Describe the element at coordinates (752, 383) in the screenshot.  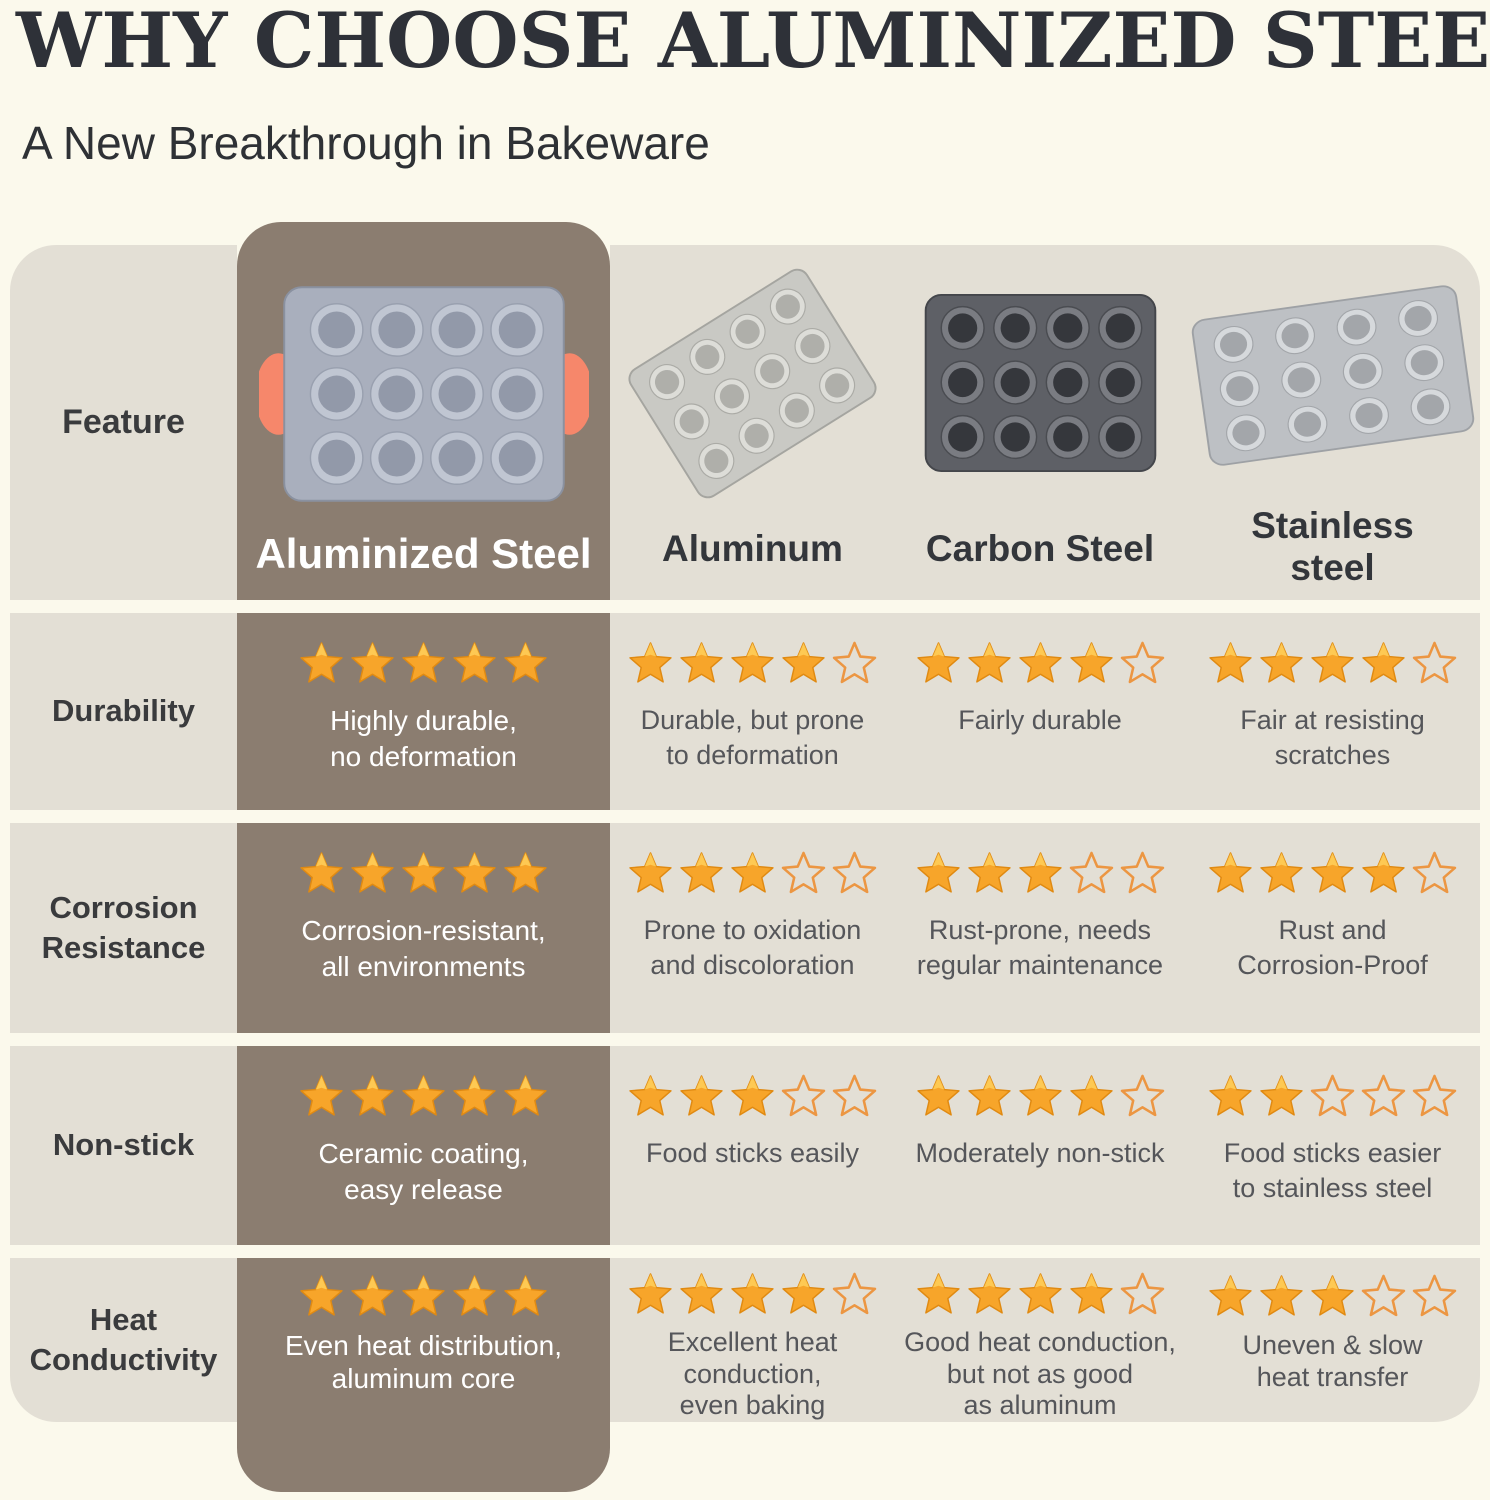
I see `aluminum-pan-image` at that location.